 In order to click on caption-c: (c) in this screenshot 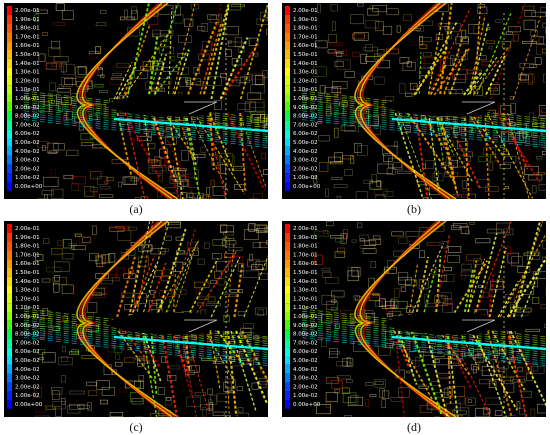, I will do `click(136, 427)`.